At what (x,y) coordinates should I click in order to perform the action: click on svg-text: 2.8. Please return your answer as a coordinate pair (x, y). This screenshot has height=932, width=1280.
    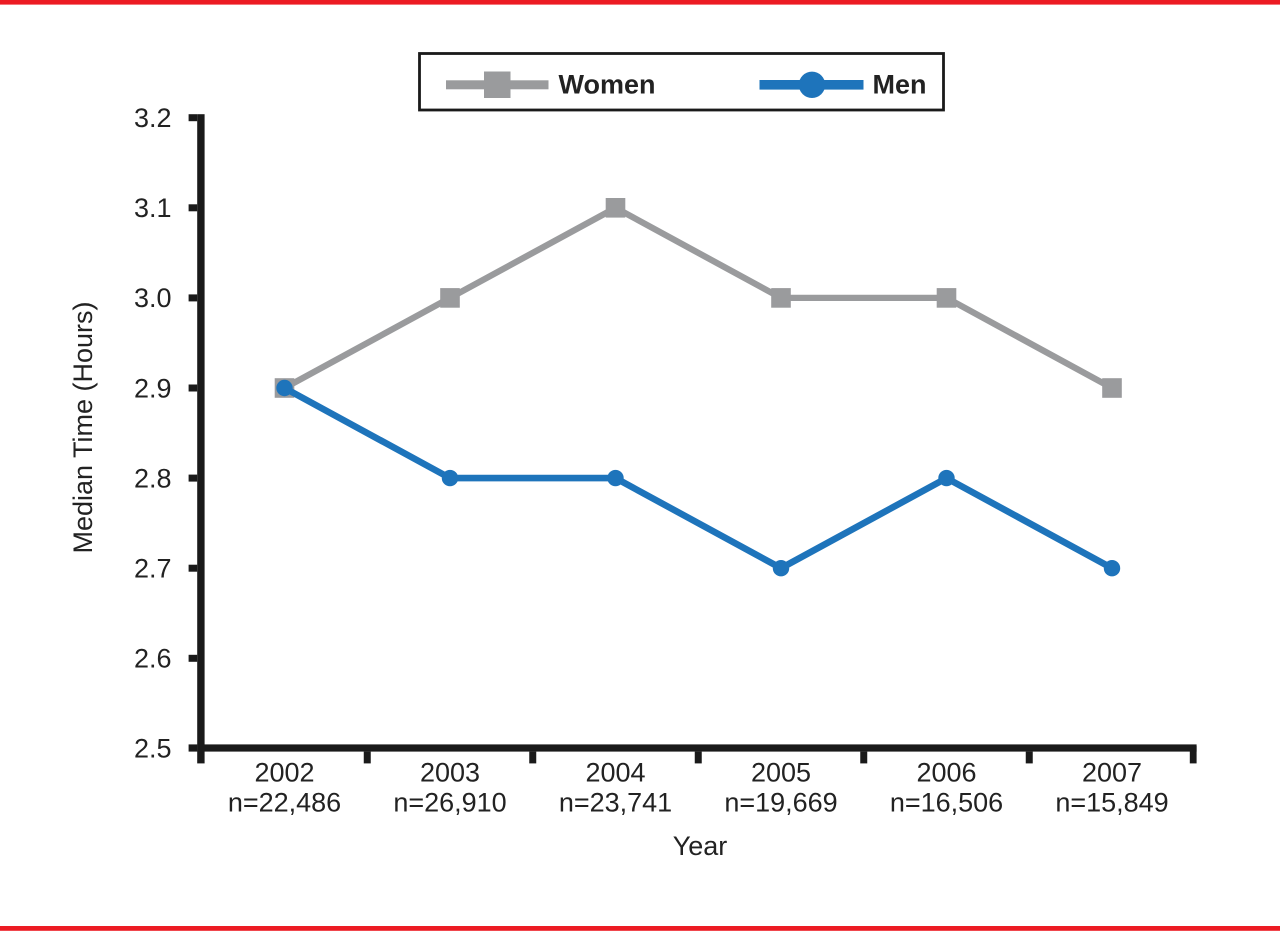
    Looking at the image, I should click on (153, 478).